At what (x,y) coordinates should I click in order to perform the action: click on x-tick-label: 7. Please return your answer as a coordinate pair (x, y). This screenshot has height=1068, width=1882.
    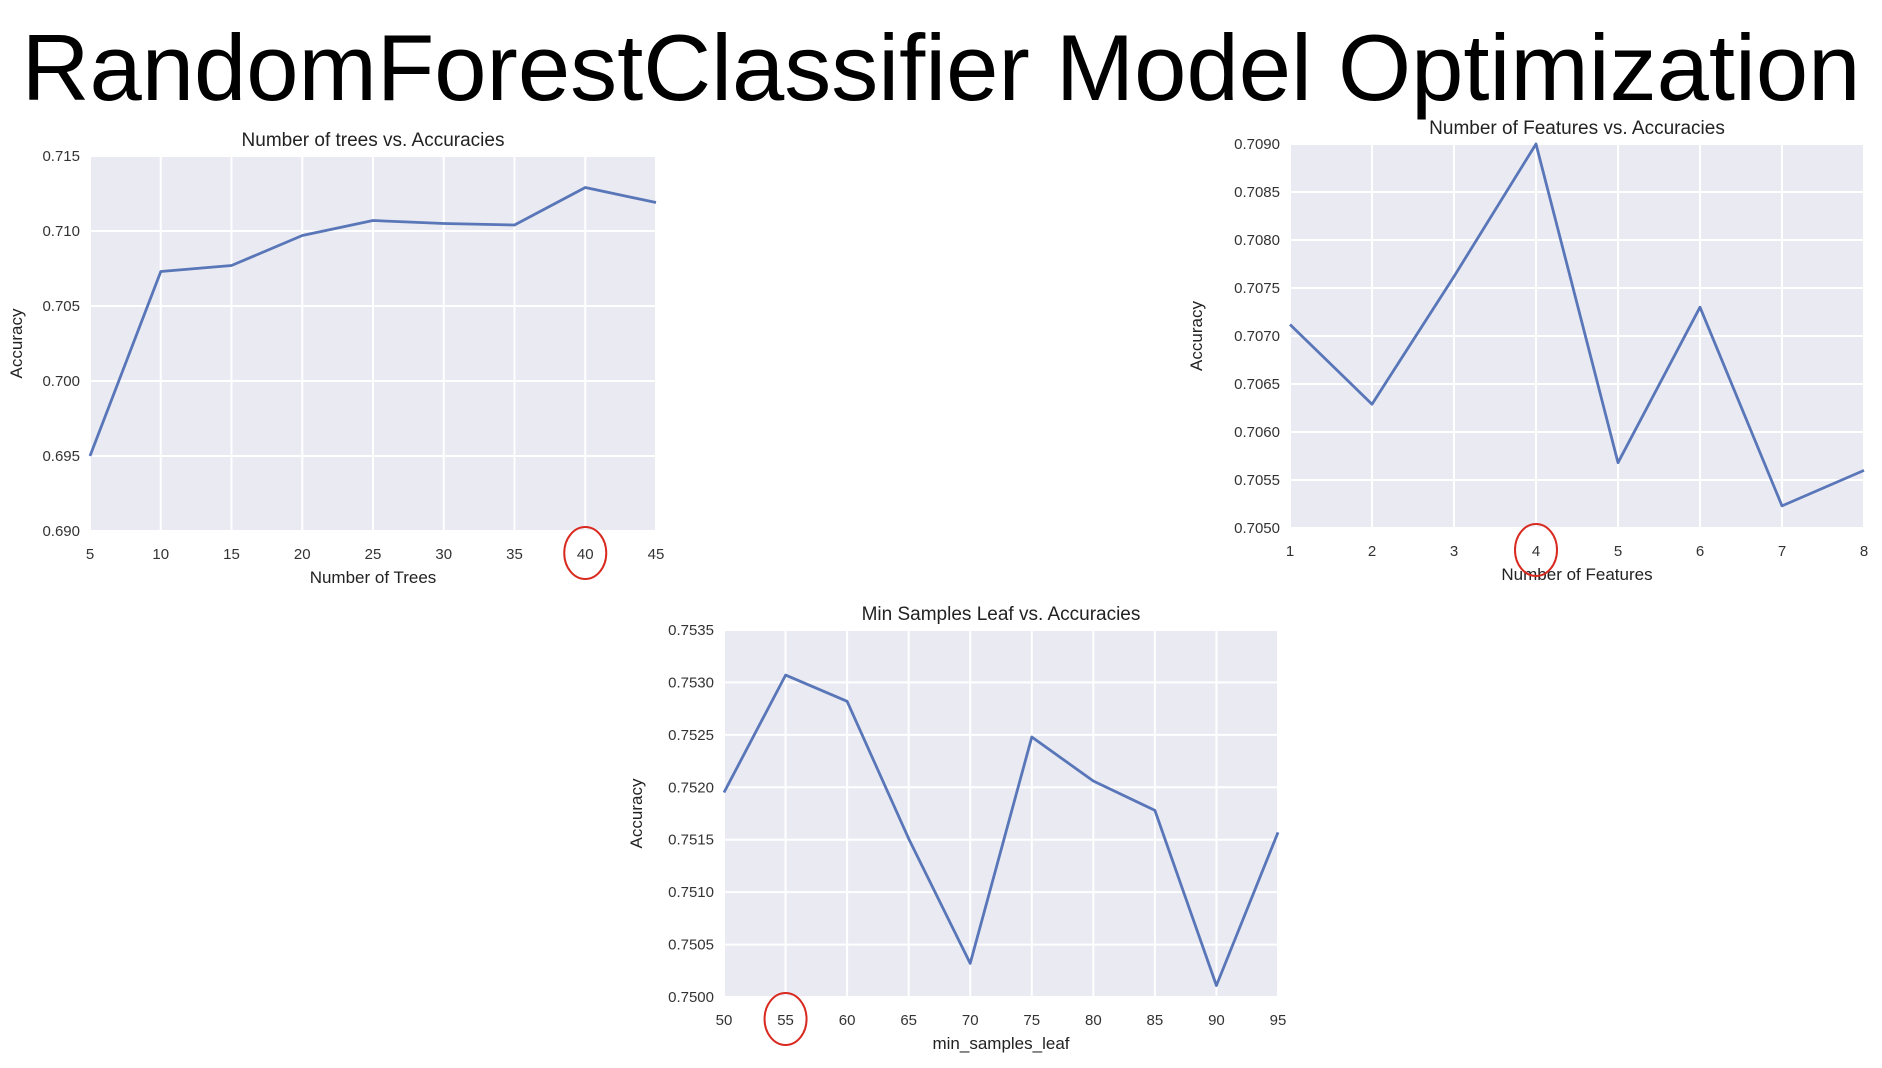
    Looking at the image, I should click on (1782, 551).